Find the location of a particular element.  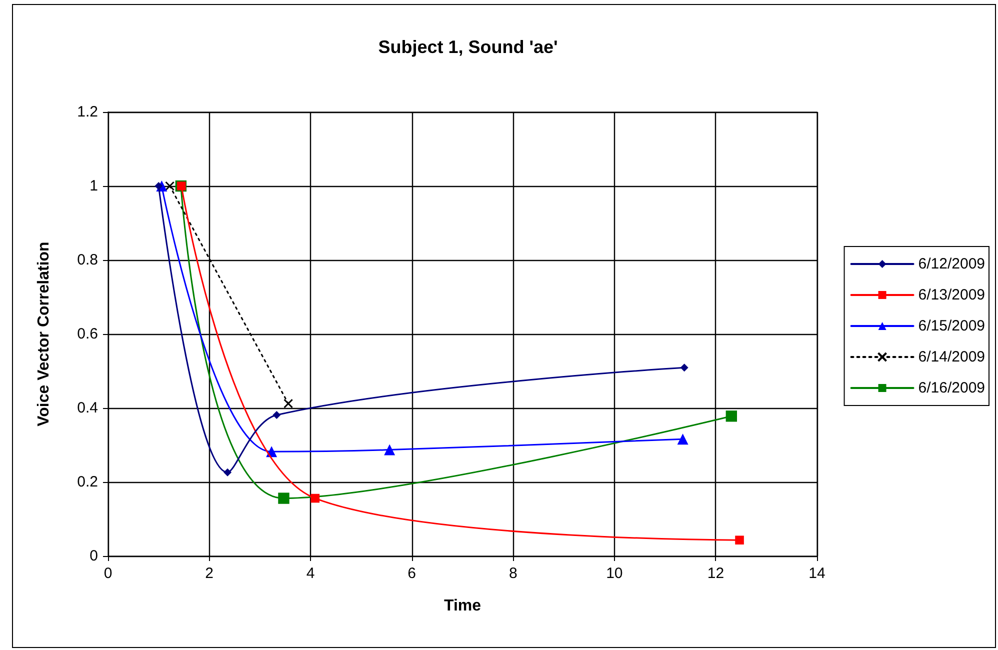

x-tick-label: 4 is located at coordinates (310, 573).